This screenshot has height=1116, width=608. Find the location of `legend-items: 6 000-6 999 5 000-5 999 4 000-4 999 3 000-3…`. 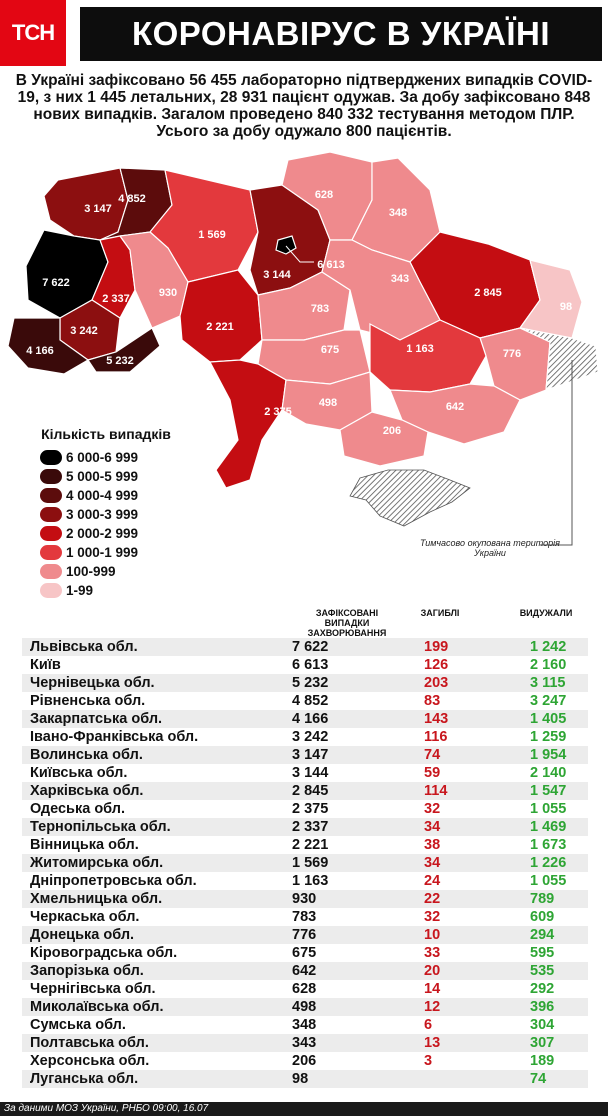

legend-items: 6 000-6 999 5 000-5 999 4 000-4 999 3 000-3… is located at coordinates (106, 524).